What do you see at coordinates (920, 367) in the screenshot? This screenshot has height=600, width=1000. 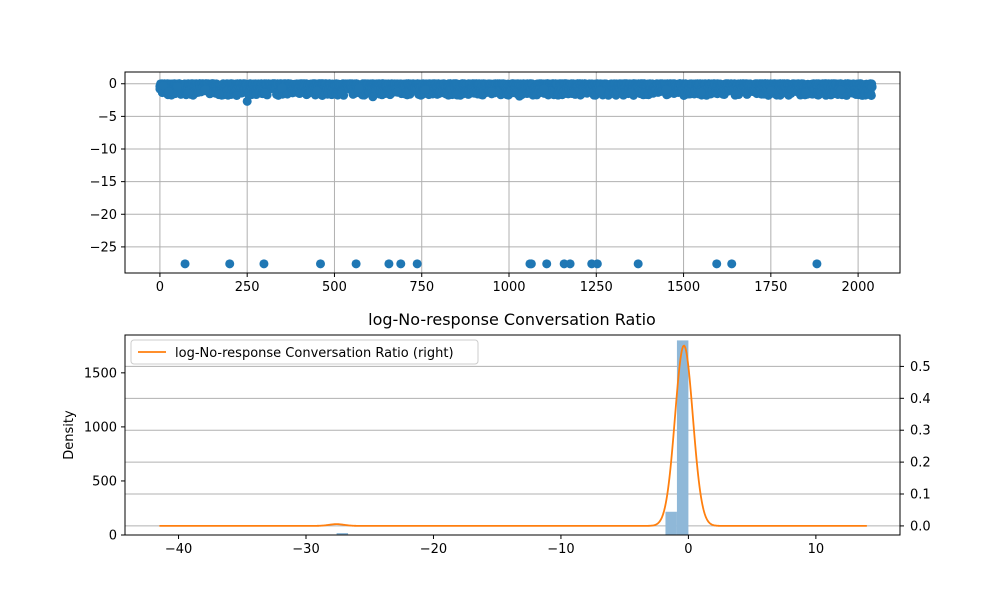 I see `density-right-tick-label: 0.5` at bounding box center [920, 367].